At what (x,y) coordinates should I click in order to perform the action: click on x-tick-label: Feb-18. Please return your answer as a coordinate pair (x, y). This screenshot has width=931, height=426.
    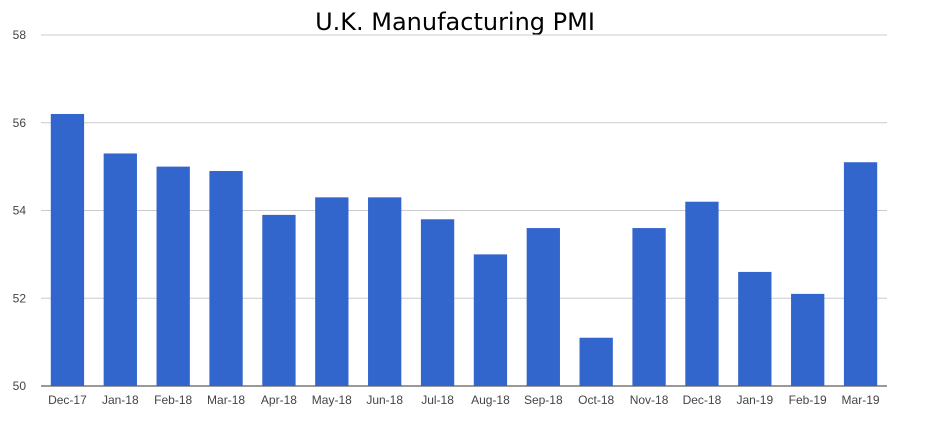
    Looking at the image, I should click on (173, 400).